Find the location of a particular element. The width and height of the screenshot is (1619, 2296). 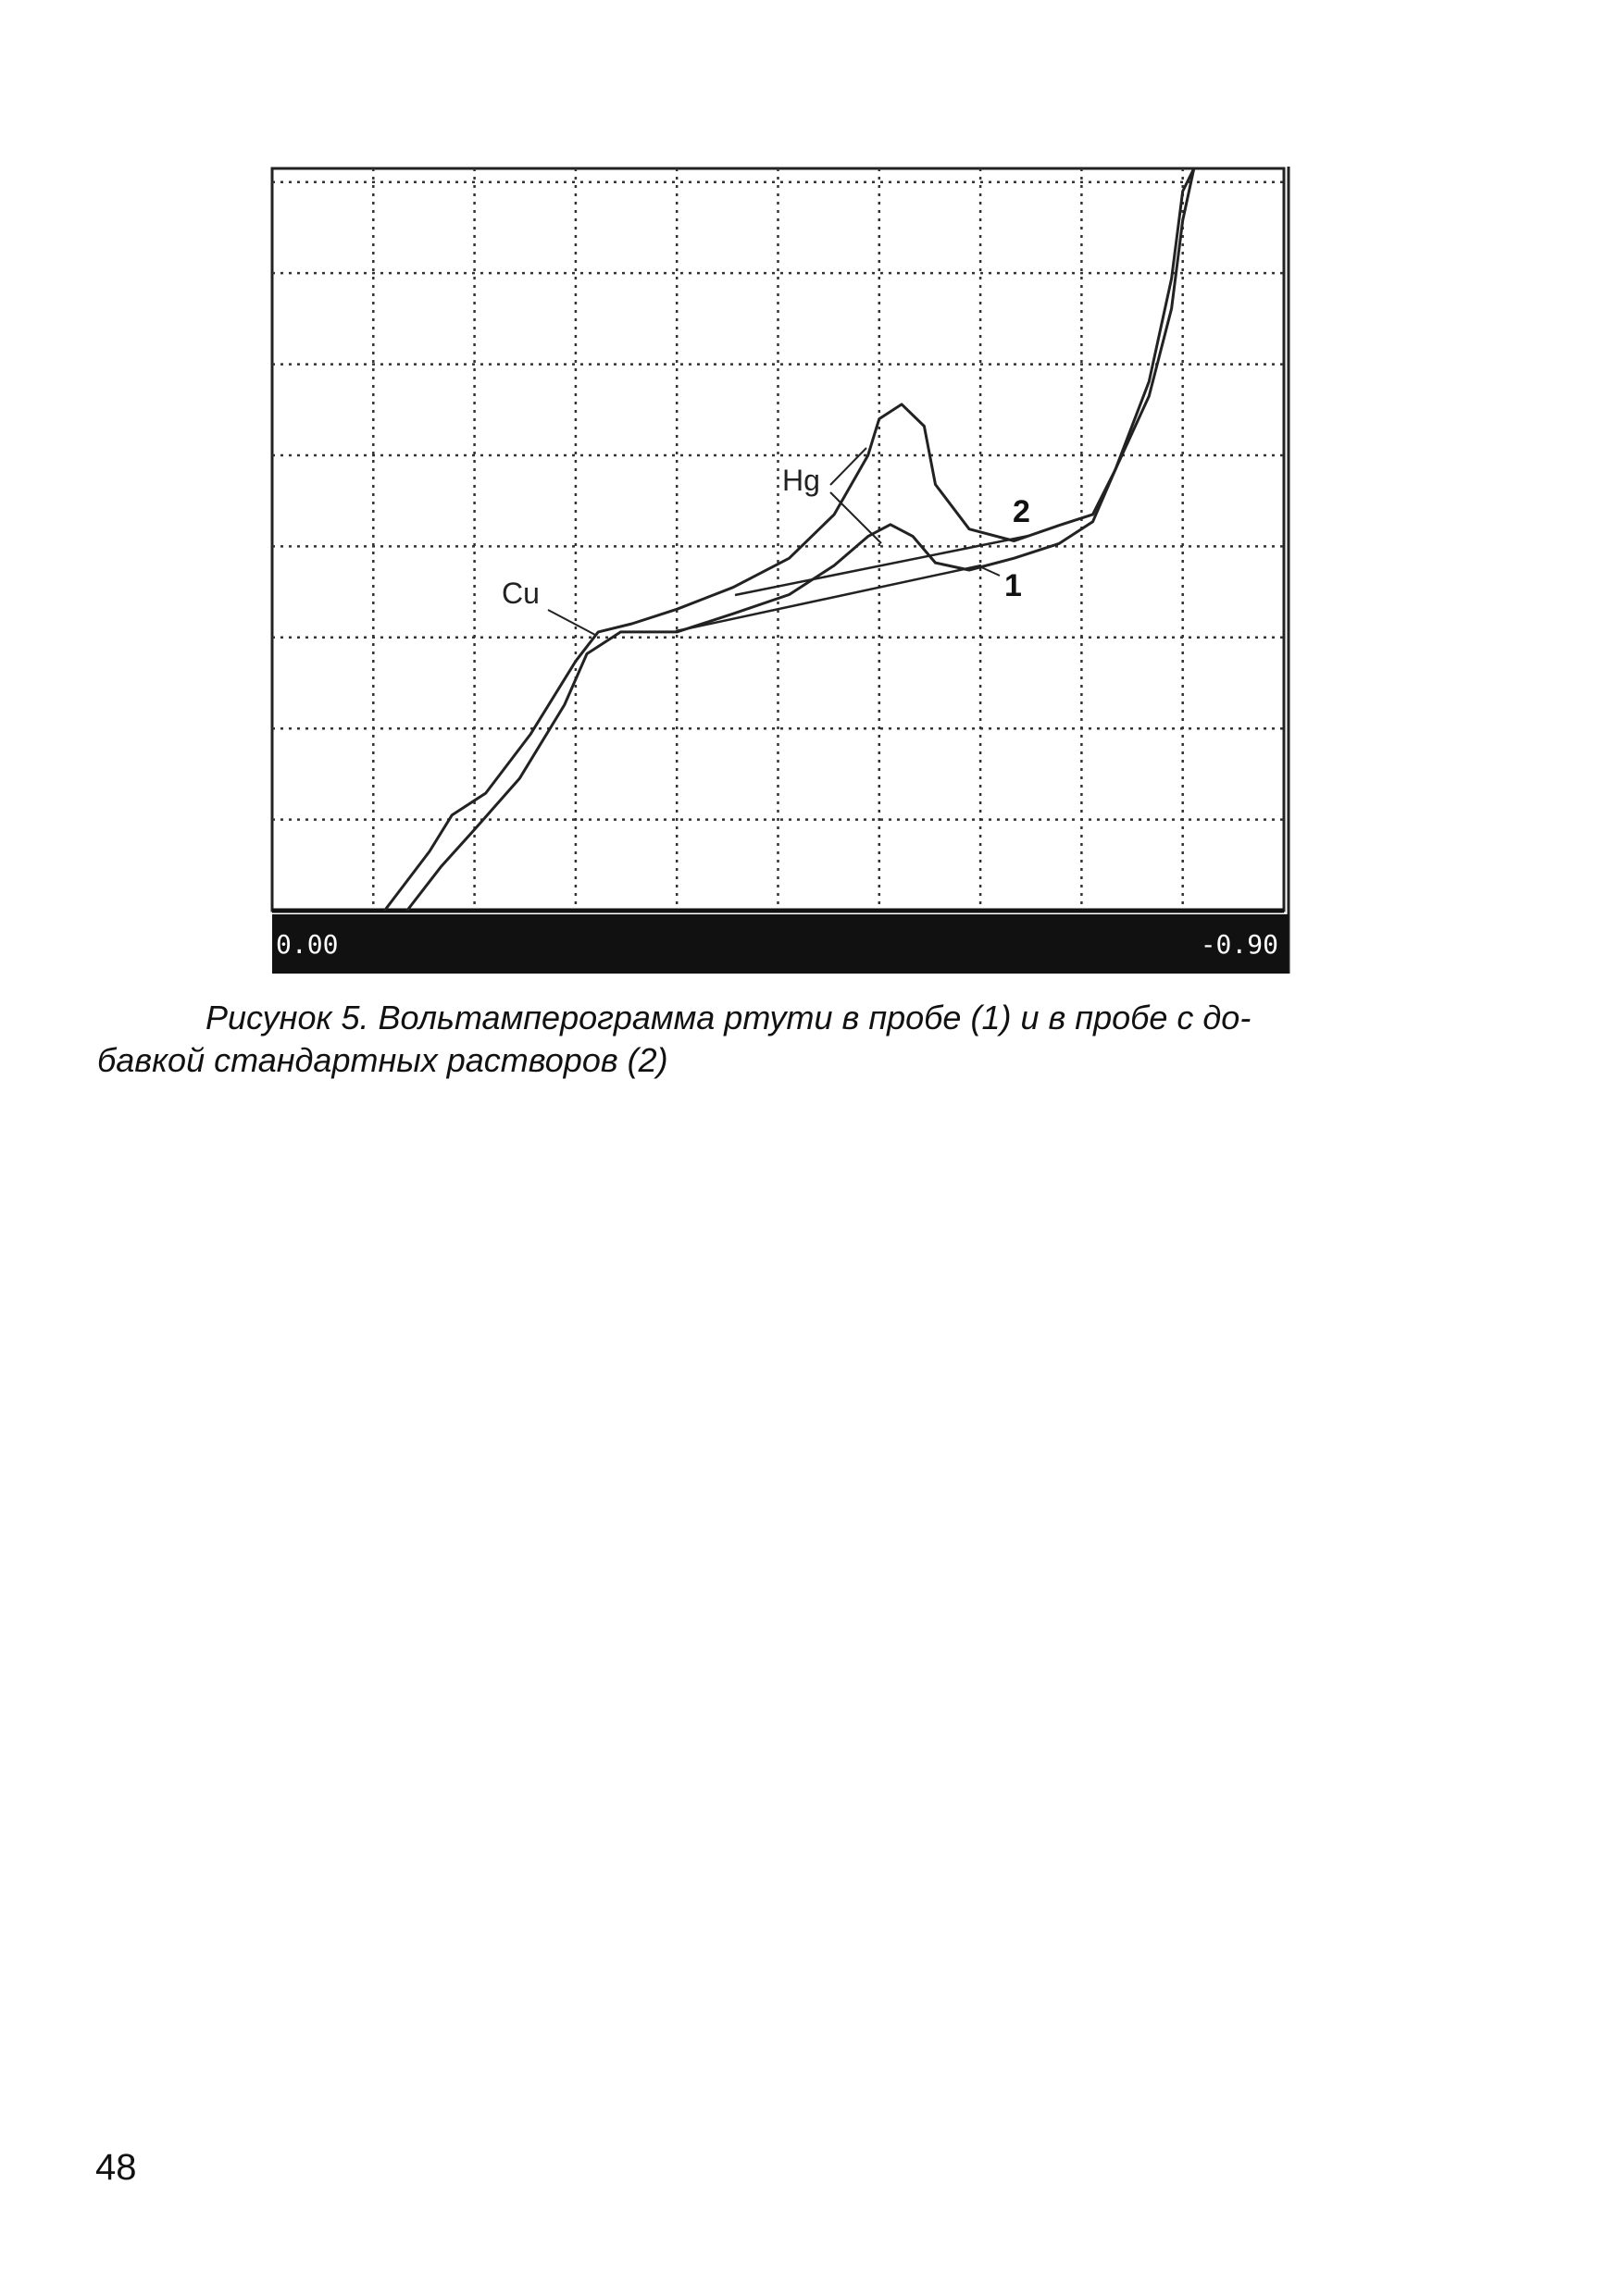

series-label: 1 is located at coordinates (1013, 586).